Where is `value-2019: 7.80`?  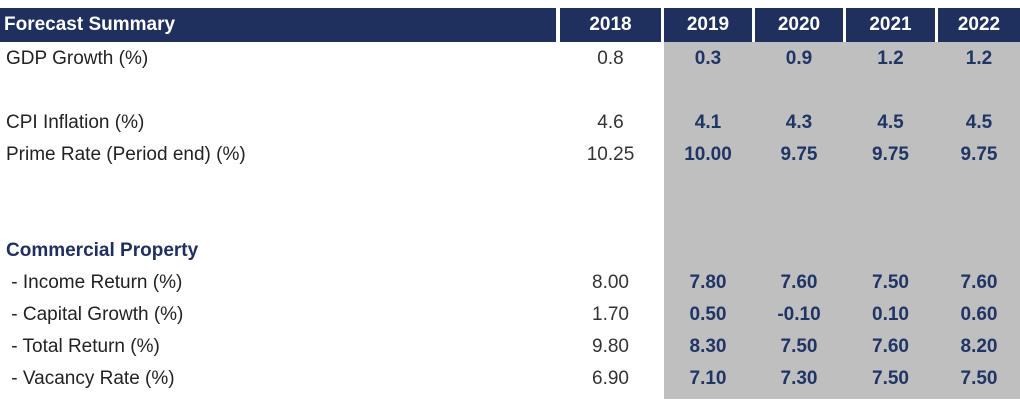 value-2019: 7.80 is located at coordinates (708, 282).